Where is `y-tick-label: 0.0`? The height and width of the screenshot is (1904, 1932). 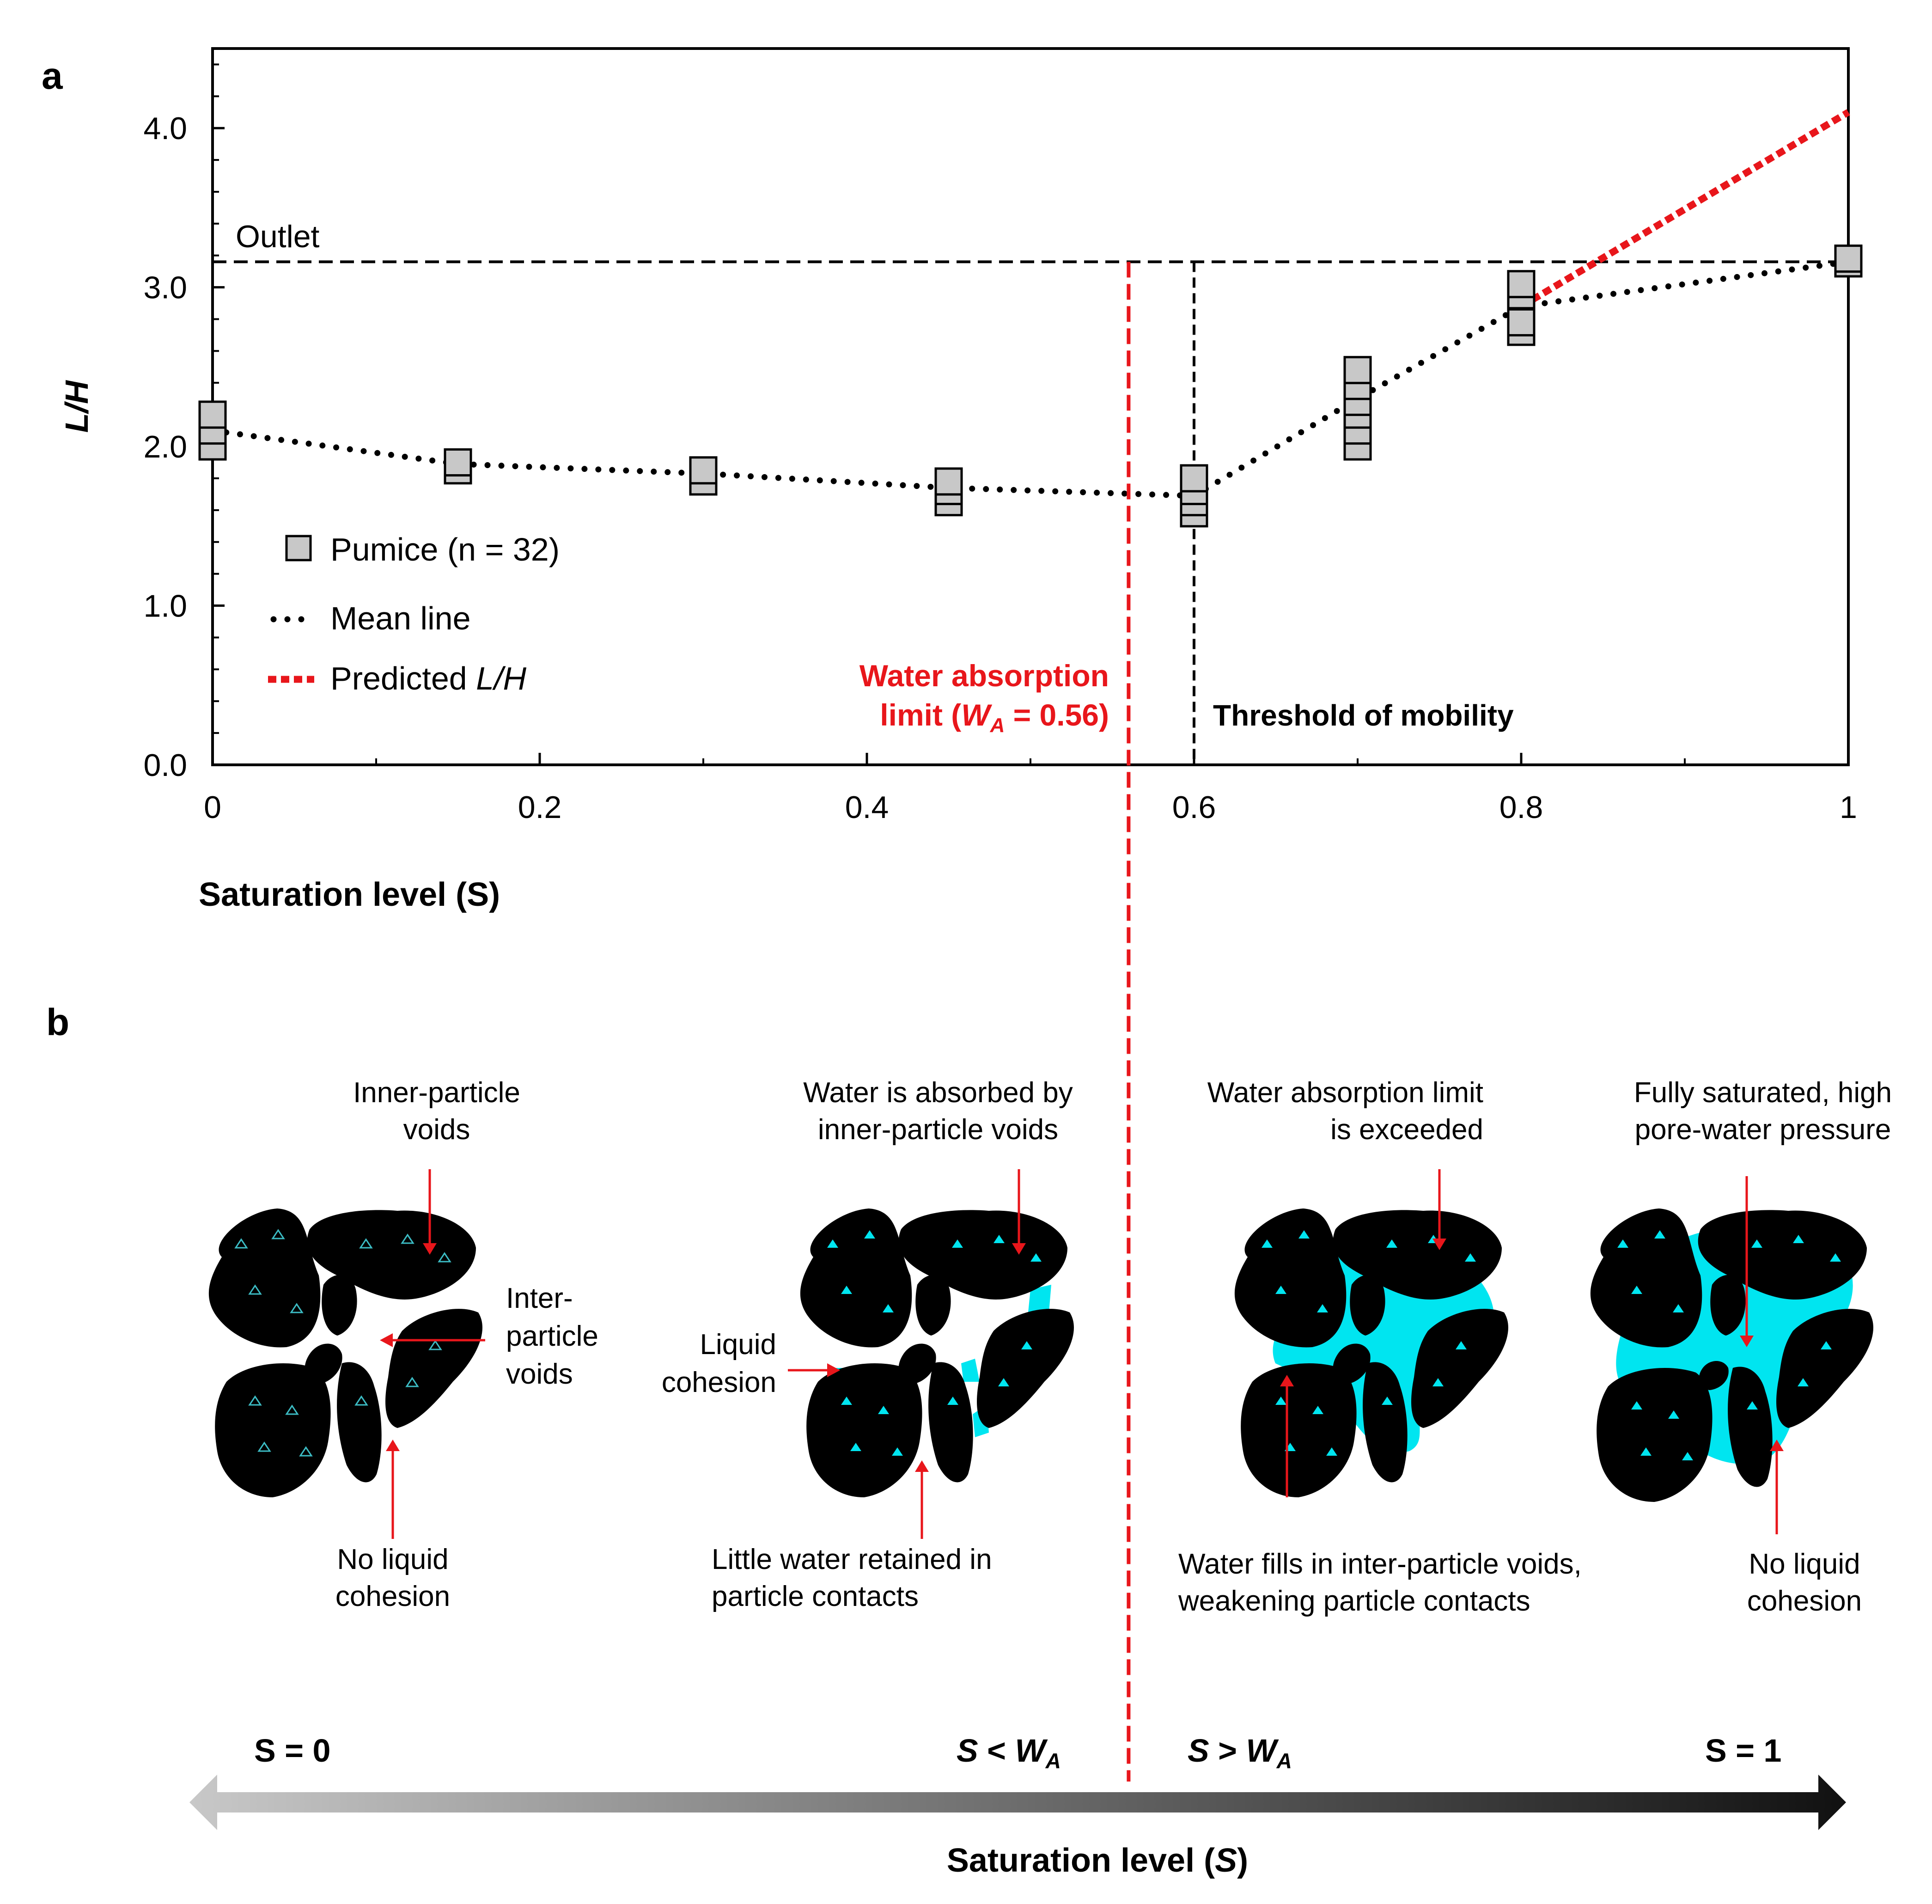 y-tick-label: 0.0 is located at coordinates (165, 765).